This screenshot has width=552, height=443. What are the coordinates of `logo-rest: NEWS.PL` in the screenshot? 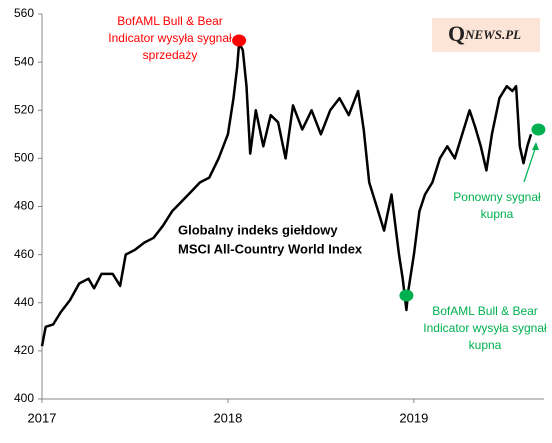 It's located at (492, 34).